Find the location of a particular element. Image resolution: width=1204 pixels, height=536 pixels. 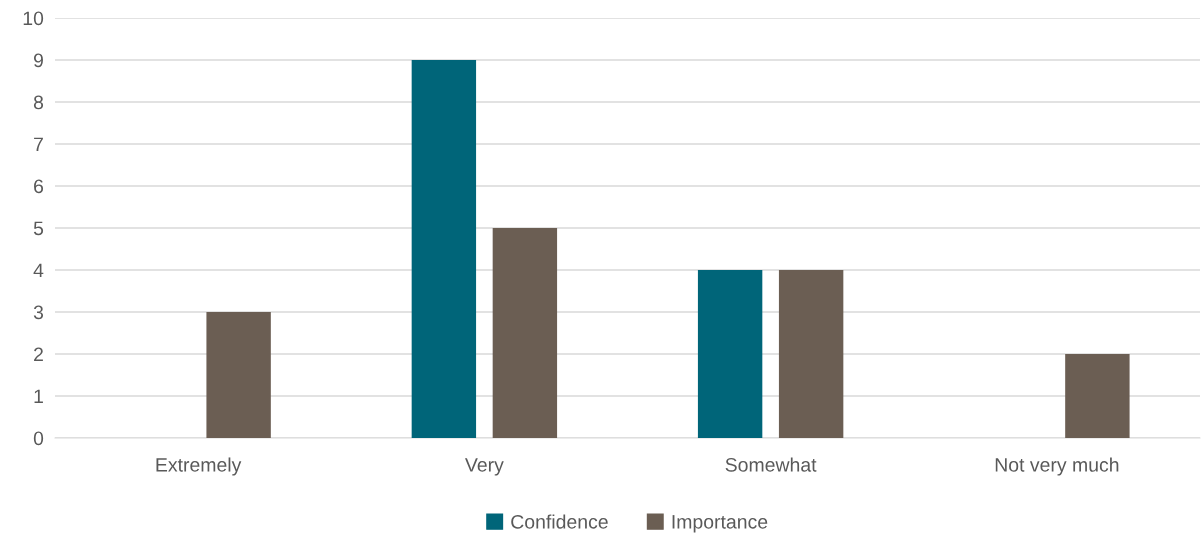

y-tick-label: 5 is located at coordinates (38, 228).